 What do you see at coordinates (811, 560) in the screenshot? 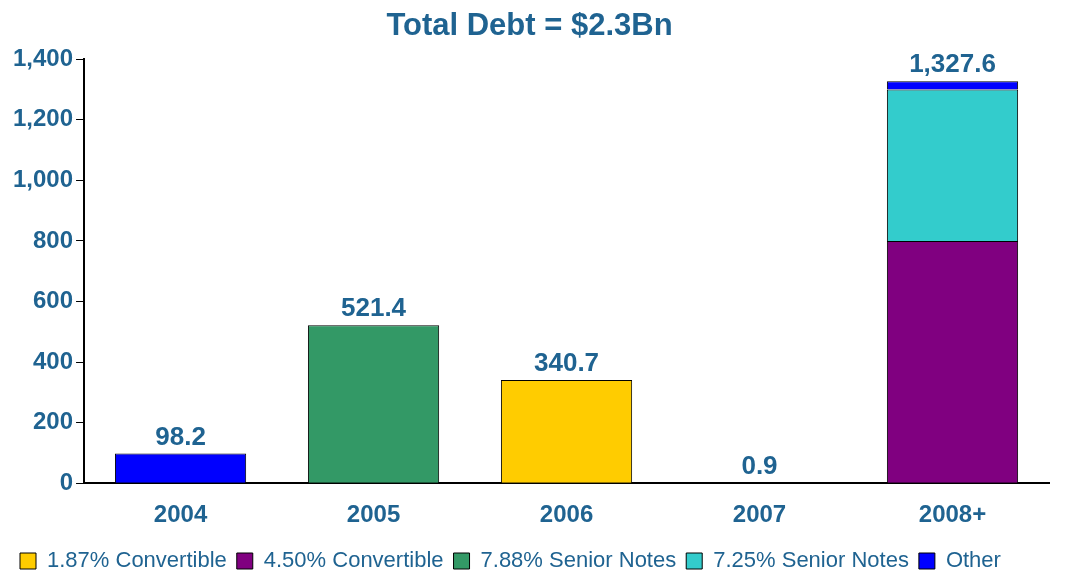
I see `legend-label: 7.25% Senior Notes` at bounding box center [811, 560].